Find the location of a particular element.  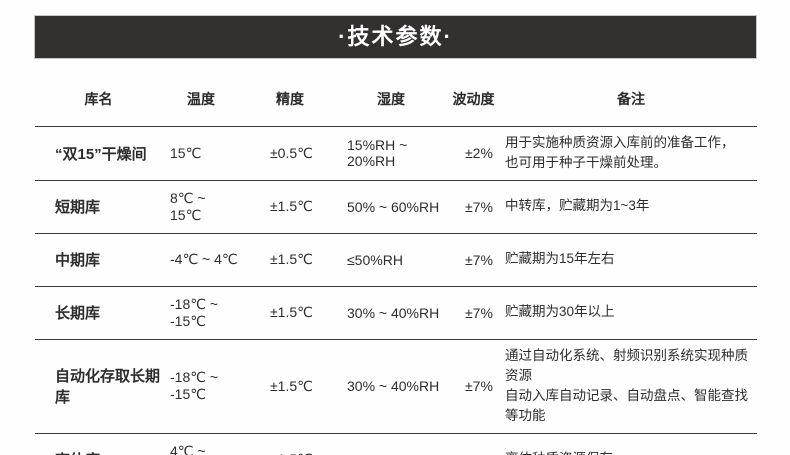

cell-storage-name: 中期库 is located at coordinates (78, 260).